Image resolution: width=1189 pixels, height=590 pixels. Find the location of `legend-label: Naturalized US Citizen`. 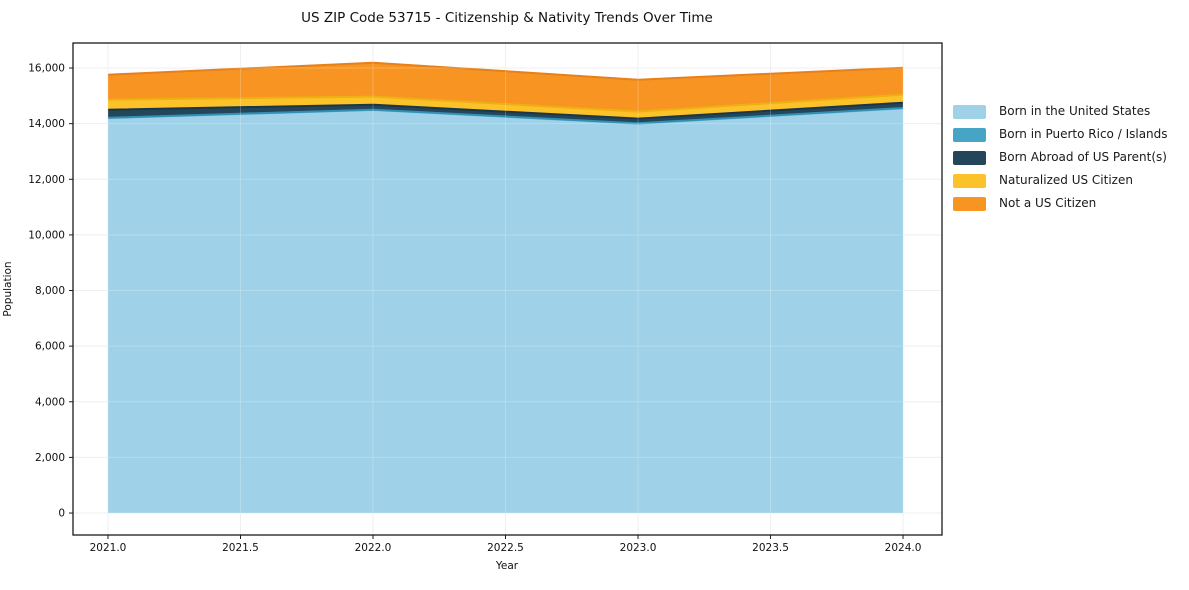

legend-label: Naturalized US Citizen is located at coordinates (1066, 180).